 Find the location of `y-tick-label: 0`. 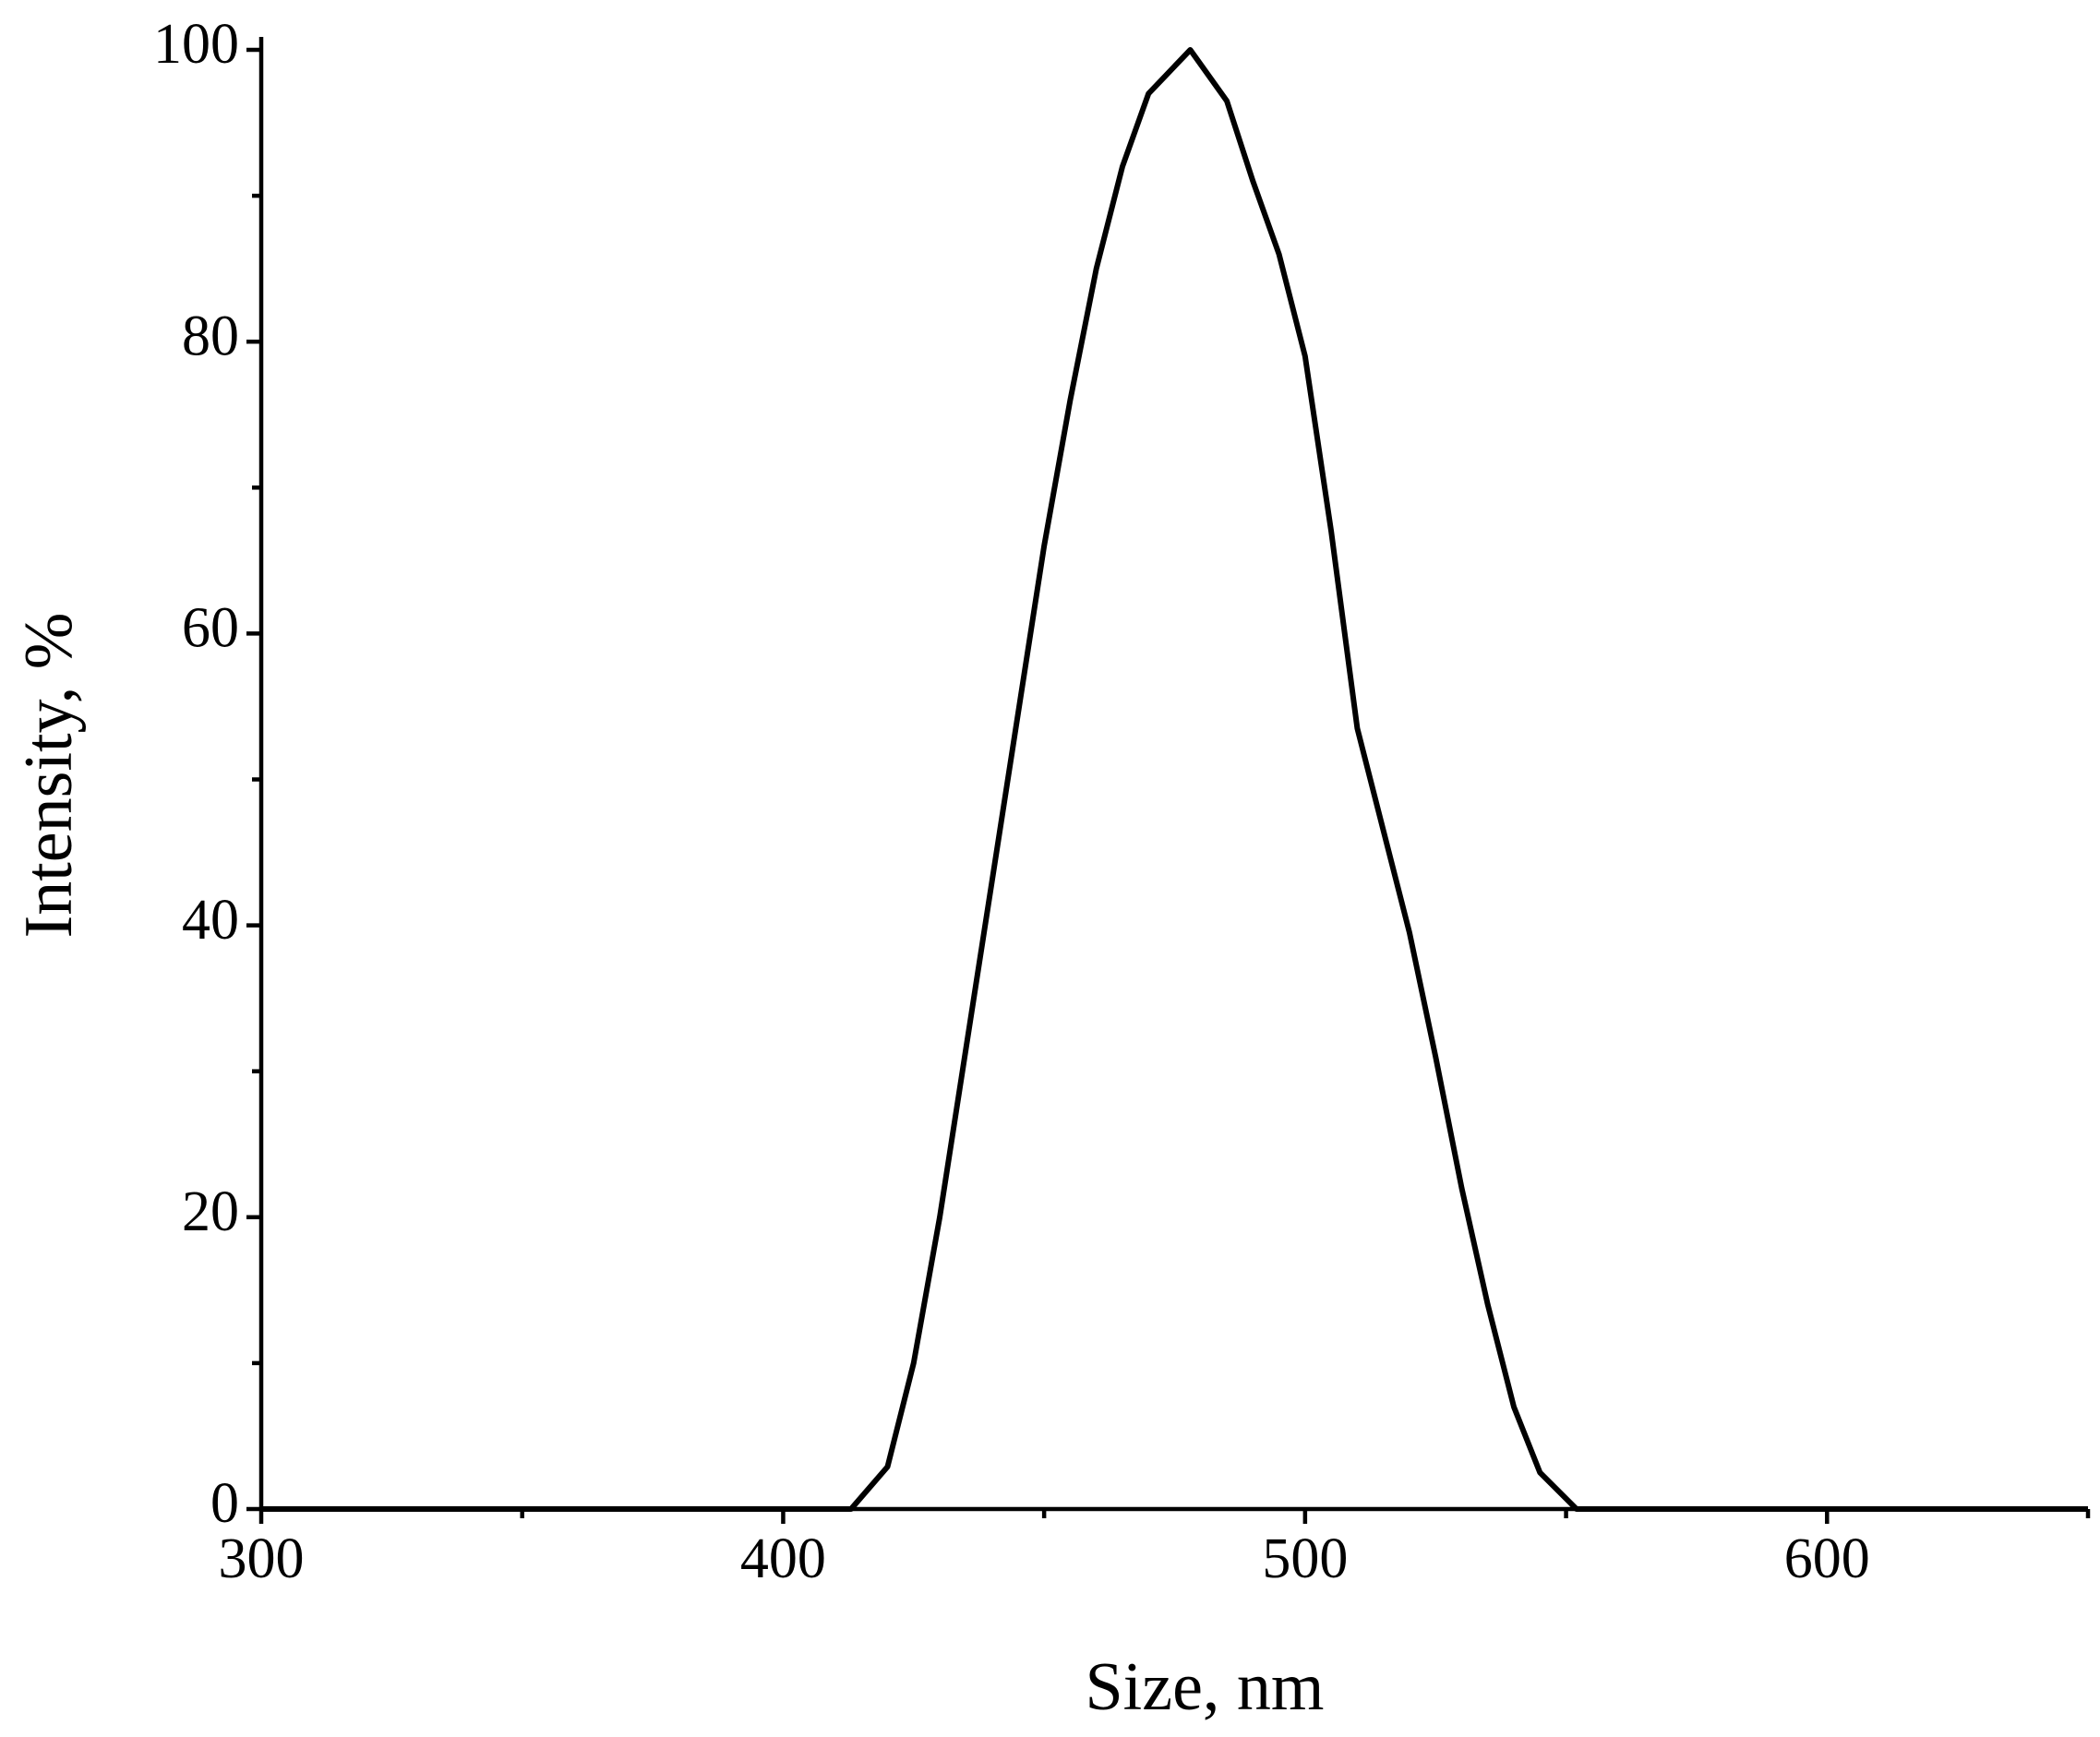

y-tick-label: 0 is located at coordinates (224, 1504).